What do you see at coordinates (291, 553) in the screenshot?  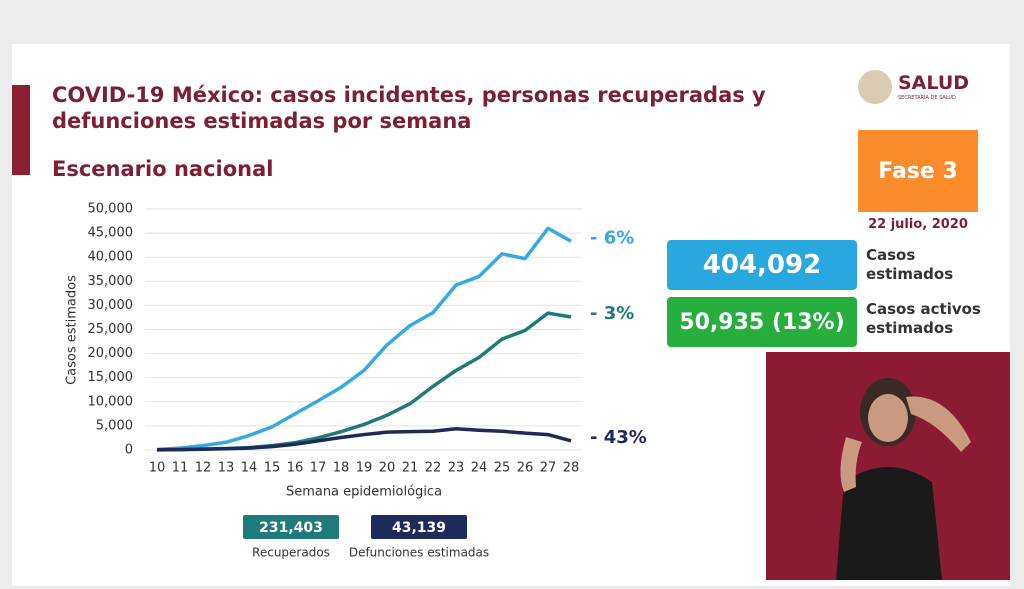 I see `legend-name: Recuperados` at bounding box center [291, 553].